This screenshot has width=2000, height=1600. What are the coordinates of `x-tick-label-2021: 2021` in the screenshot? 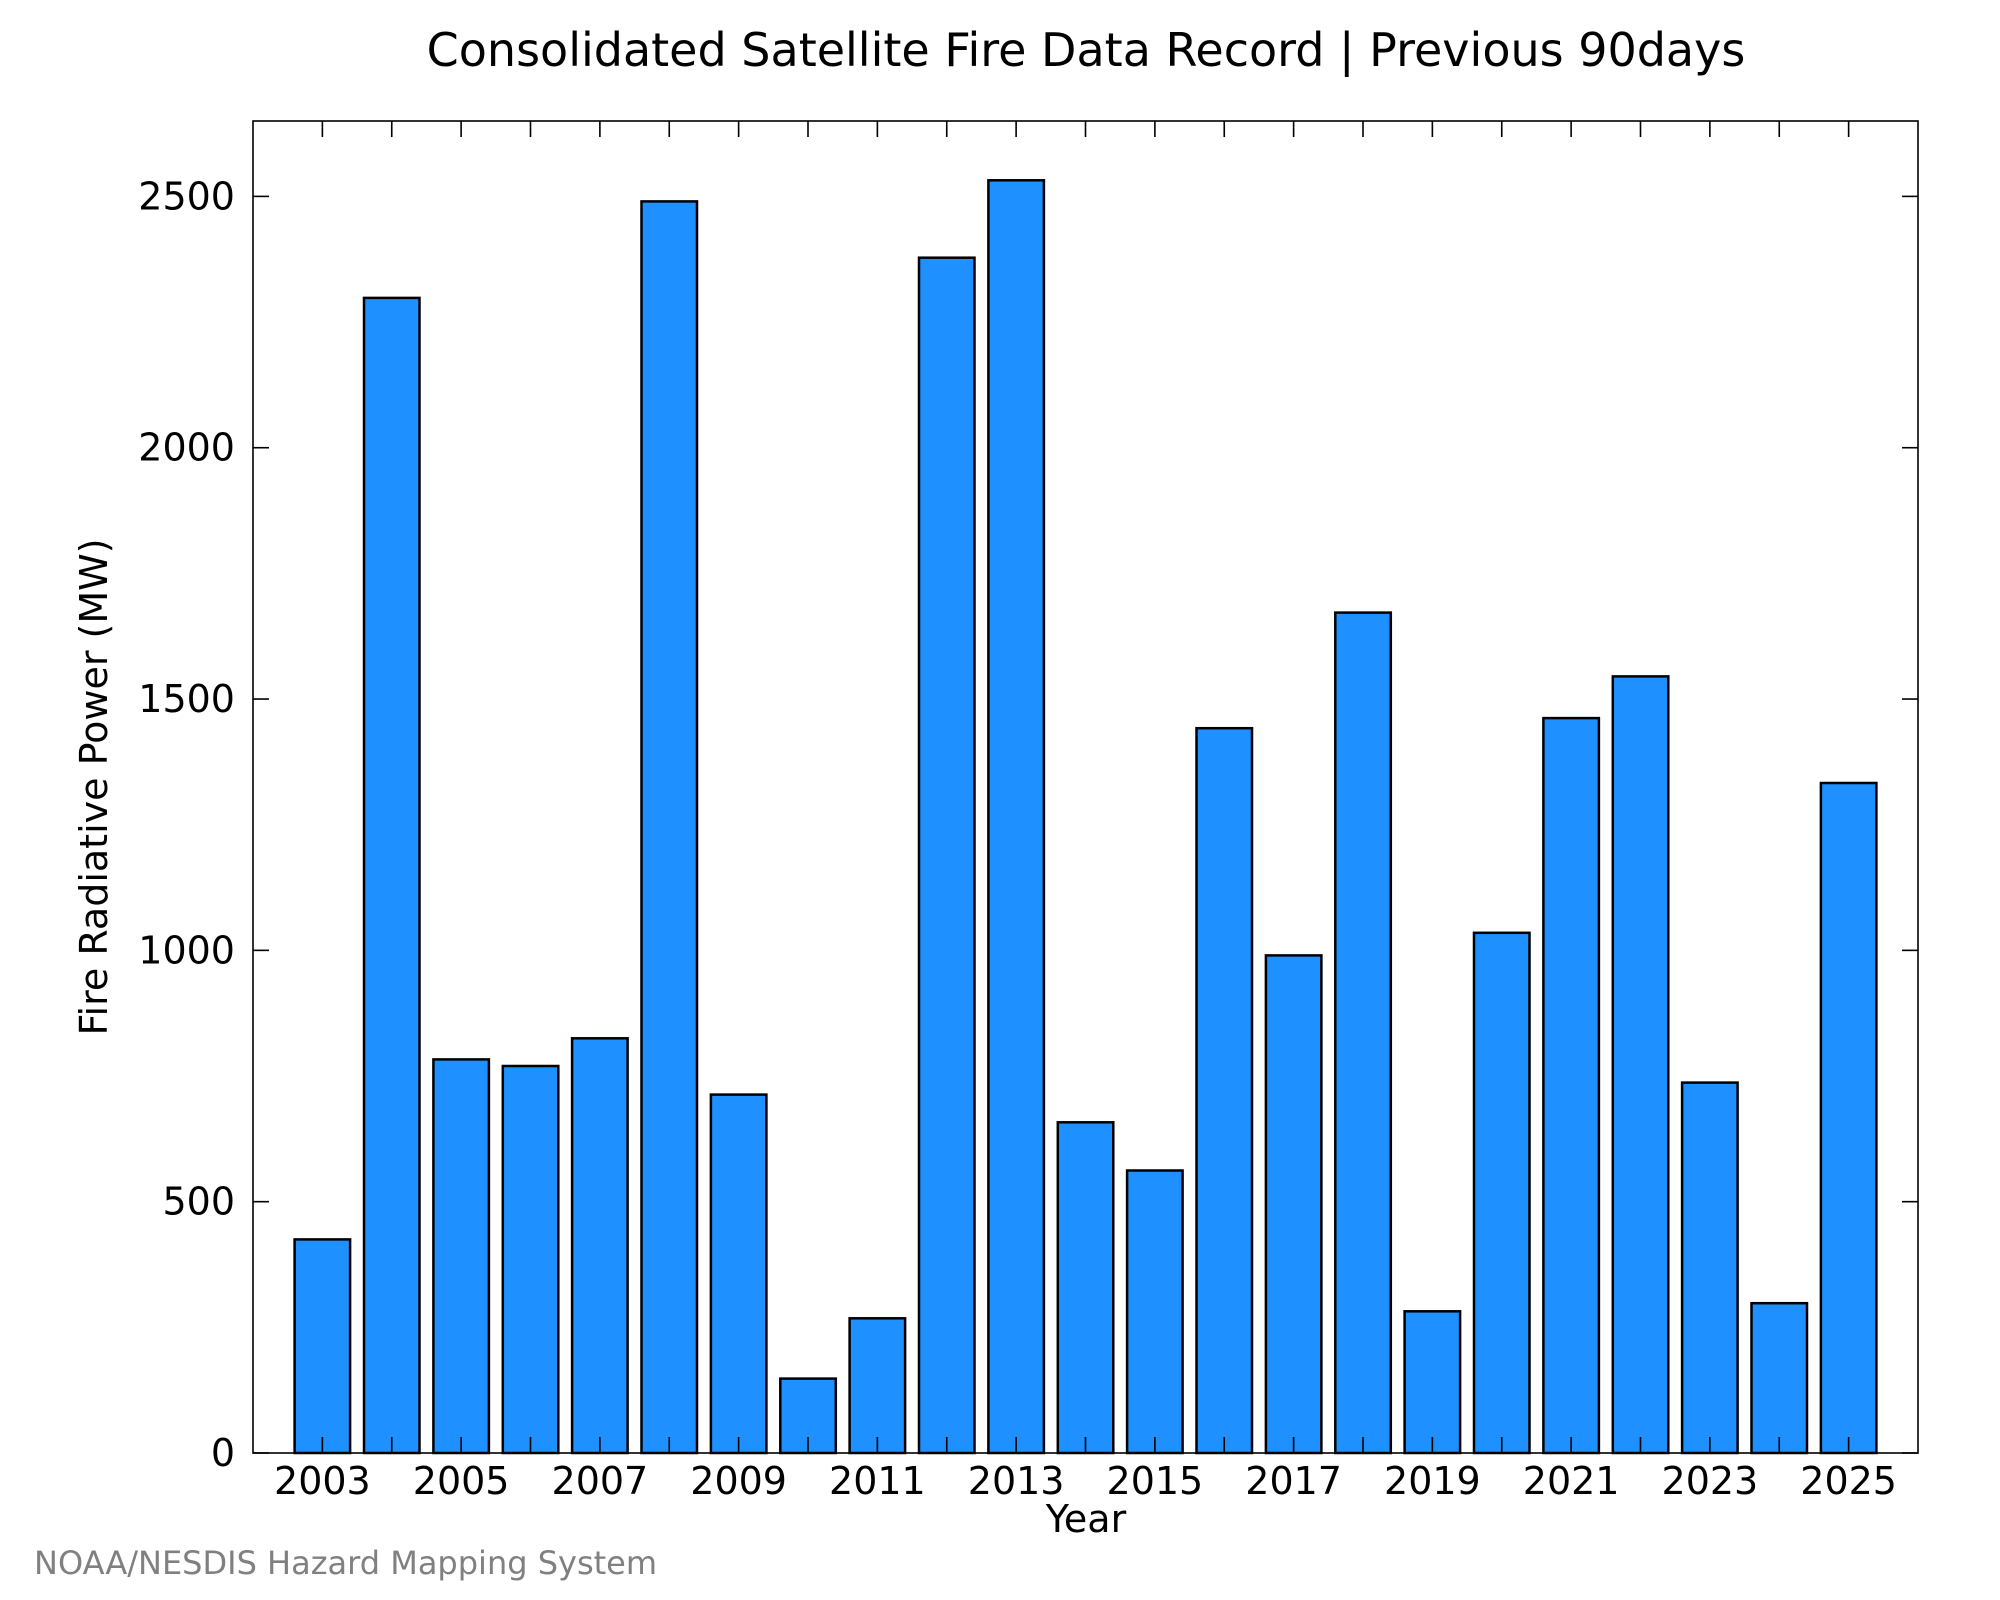 It's located at (1571, 1481).